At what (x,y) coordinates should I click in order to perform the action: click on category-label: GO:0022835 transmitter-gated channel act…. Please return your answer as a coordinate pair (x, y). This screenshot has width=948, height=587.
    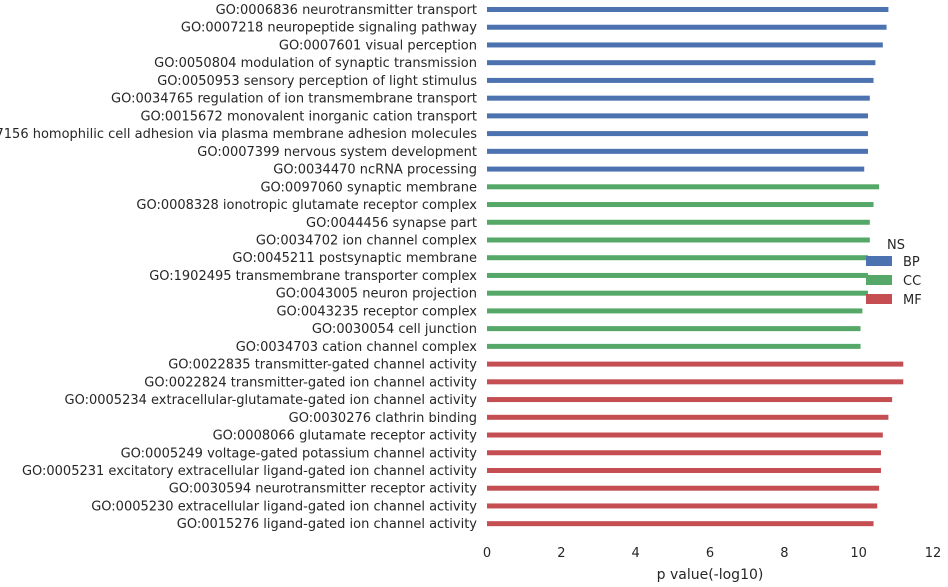
    Looking at the image, I should click on (322, 365).